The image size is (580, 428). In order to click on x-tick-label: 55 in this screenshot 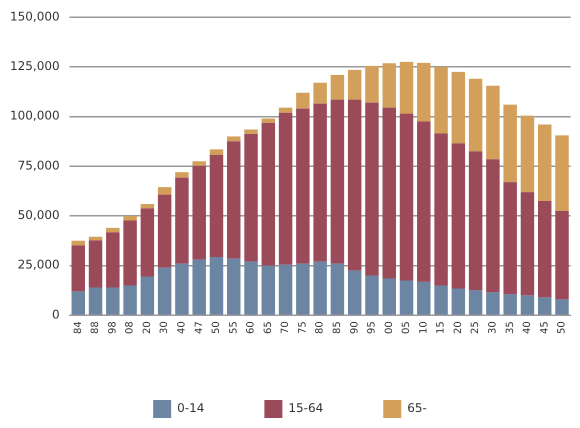, I will do `click(234, 327)`.